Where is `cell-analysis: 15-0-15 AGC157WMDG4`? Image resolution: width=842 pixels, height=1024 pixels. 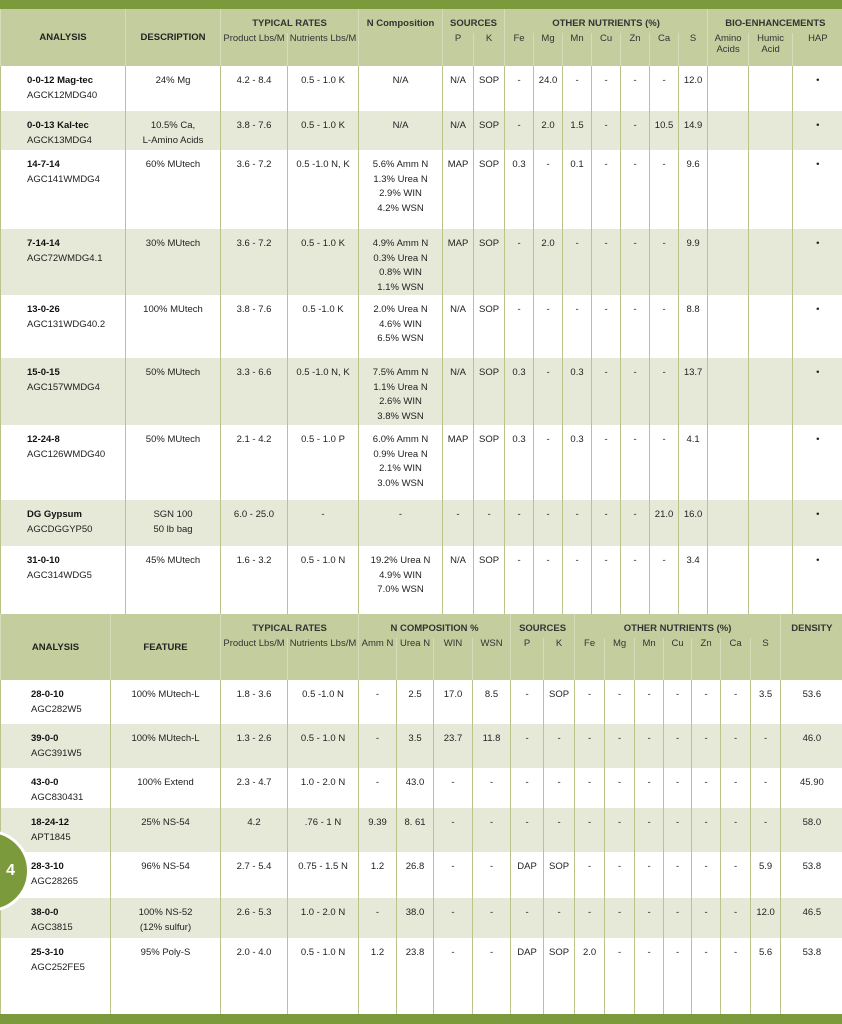
cell-analysis: 15-0-15 AGC157WMDG4 is located at coordinates (63, 391).